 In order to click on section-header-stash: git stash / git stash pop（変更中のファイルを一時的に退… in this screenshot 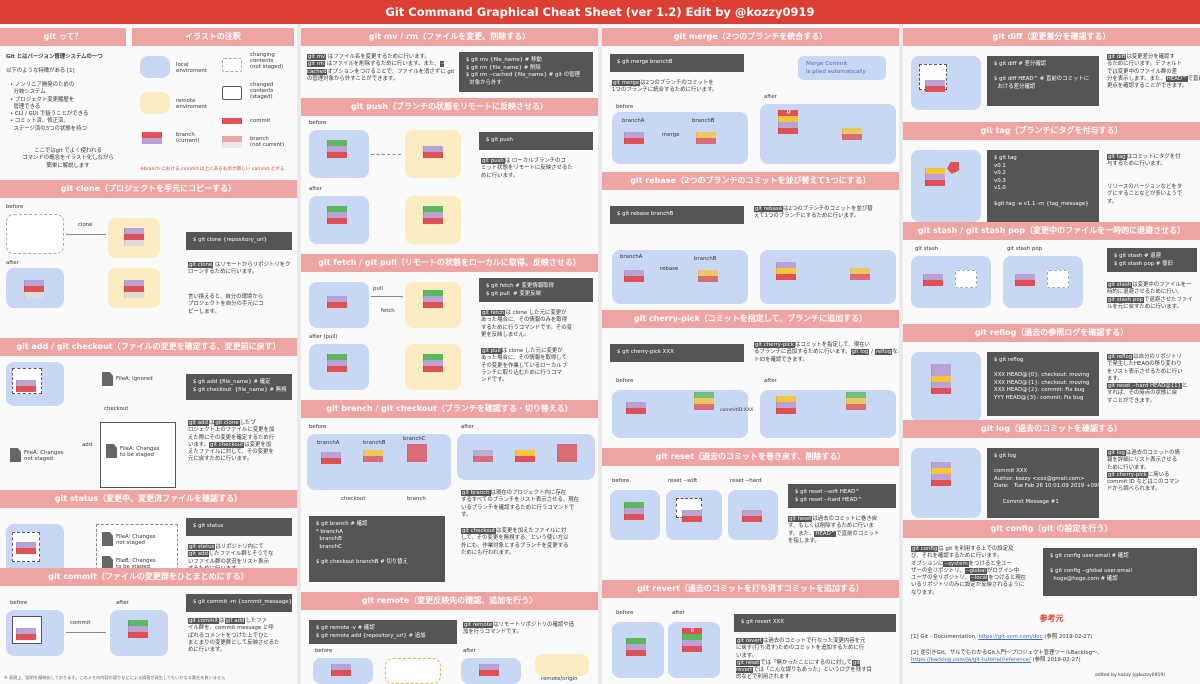, I will do `click(1051, 231)`.